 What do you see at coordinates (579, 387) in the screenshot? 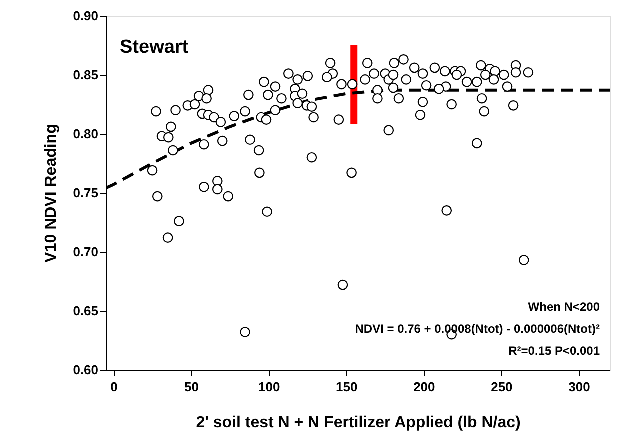
I see `x-tick-label: 300` at bounding box center [579, 387].